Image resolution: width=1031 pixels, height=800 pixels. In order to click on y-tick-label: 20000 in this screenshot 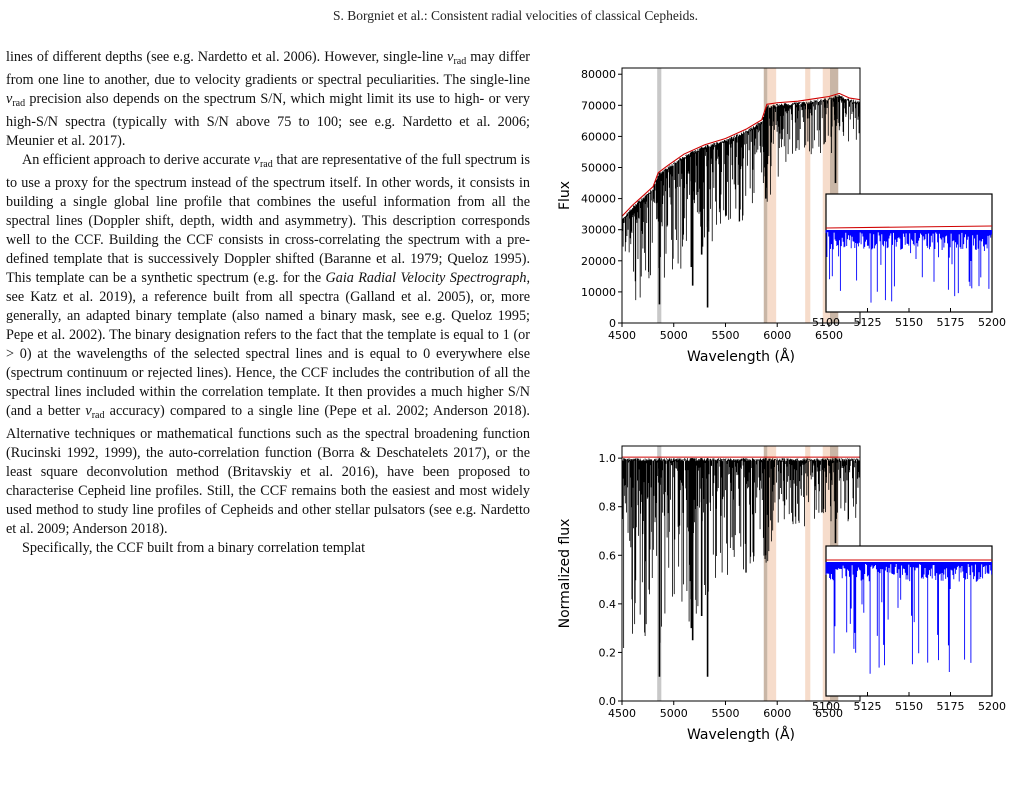, I will do `click(598, 261)`.